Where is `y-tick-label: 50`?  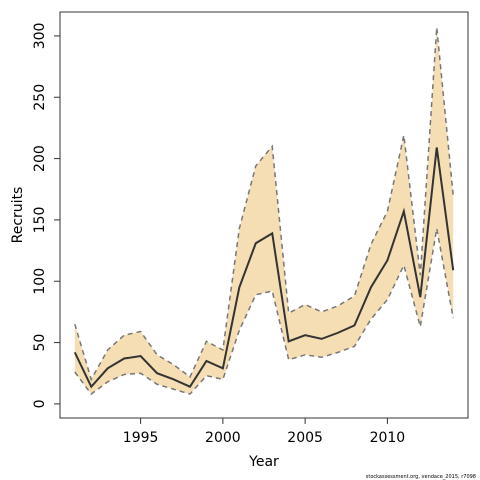
y-tick-label: 50 is located at coordinates (40, 343).